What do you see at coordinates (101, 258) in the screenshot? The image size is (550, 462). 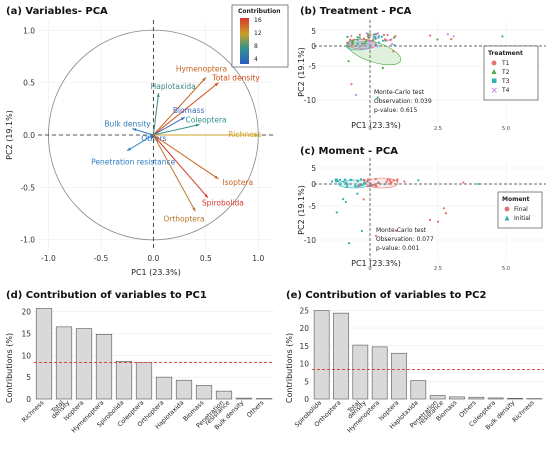 I see `chart-a-xtick: -0.5` at bounding box center [101, 258].